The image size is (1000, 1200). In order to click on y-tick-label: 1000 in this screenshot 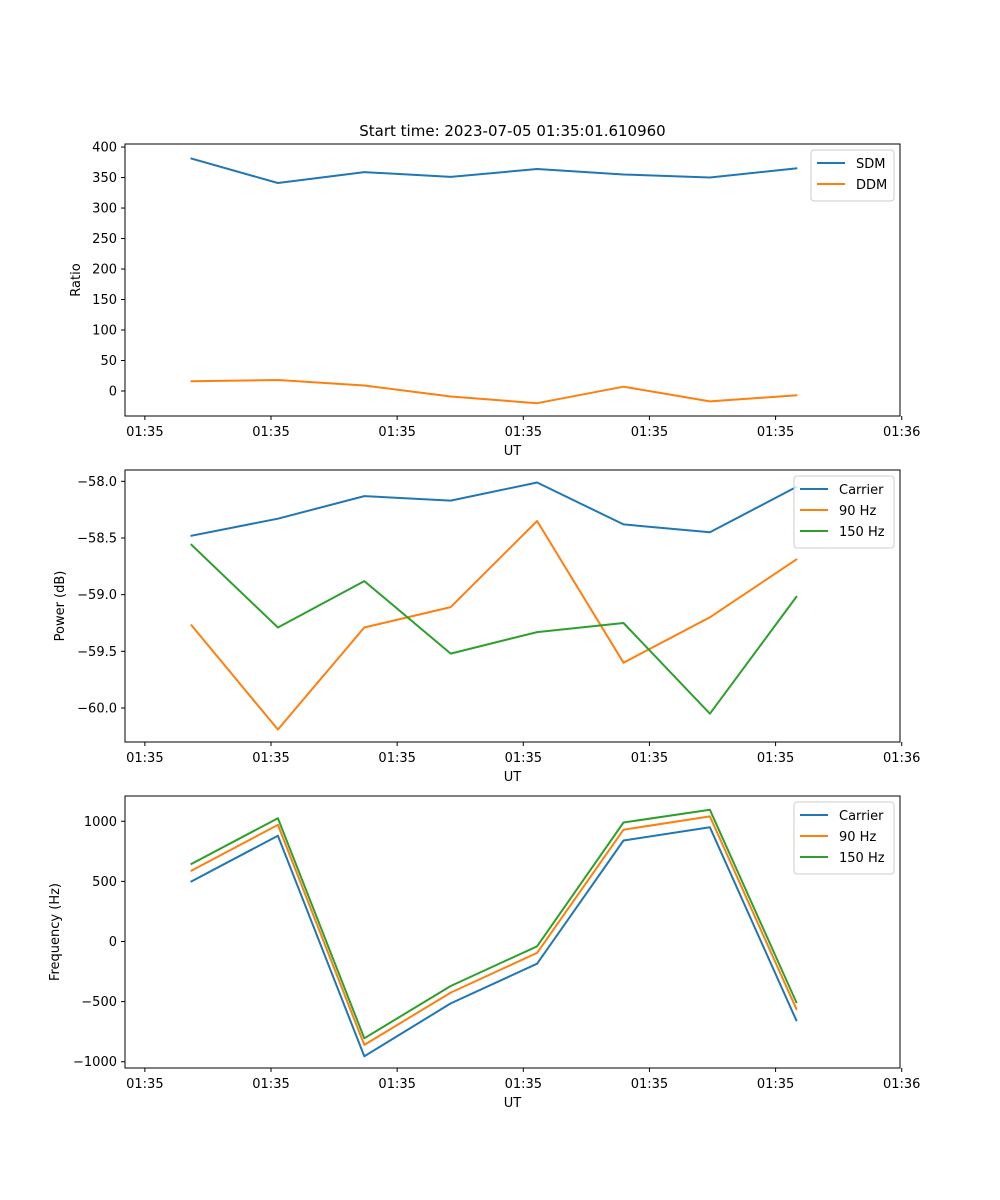, I will do `click(100, 822)`.